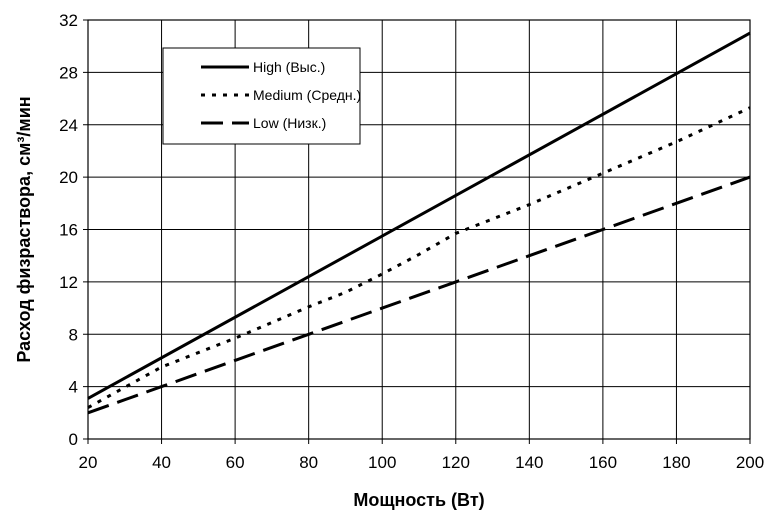 The height and width of the screenshot is (519, 772). I want to click on y-tick-label: 16, so click(68, 230).